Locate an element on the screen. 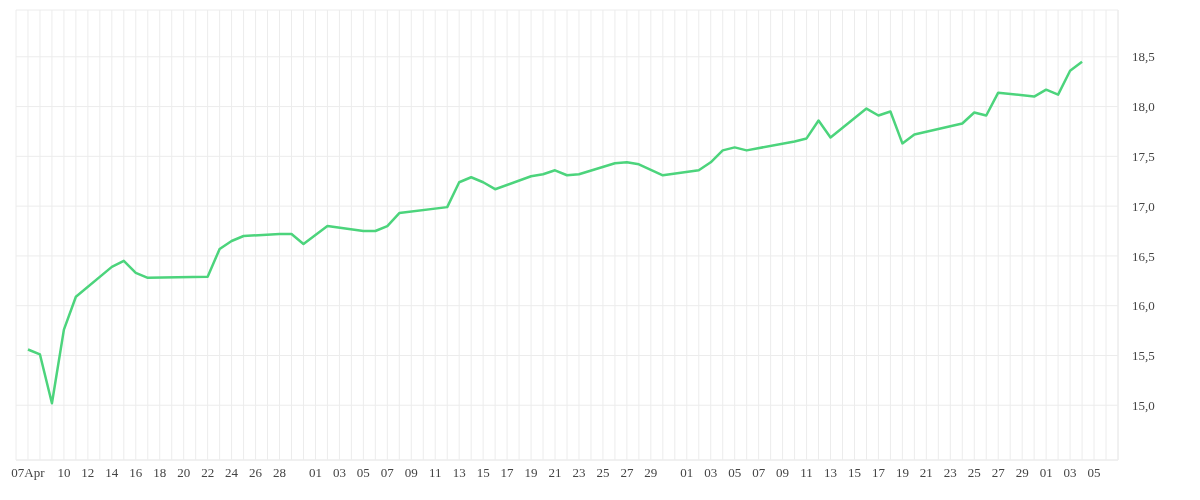 The height and width of the screenshot is (500, 1200). x-tick-label: 20 is located at coordinates (184, 473).